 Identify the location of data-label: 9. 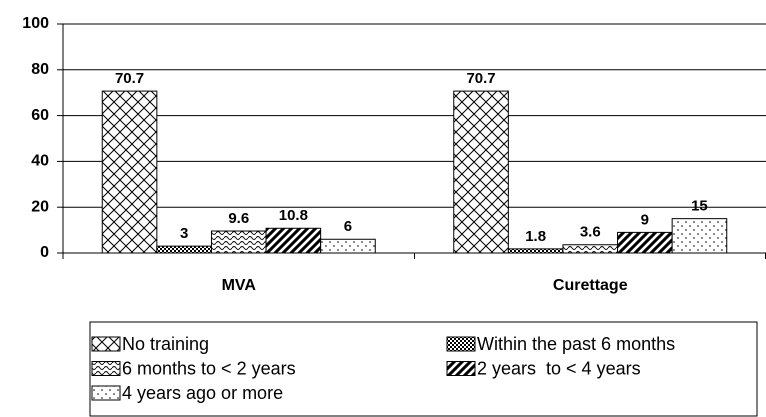
(645, 219).